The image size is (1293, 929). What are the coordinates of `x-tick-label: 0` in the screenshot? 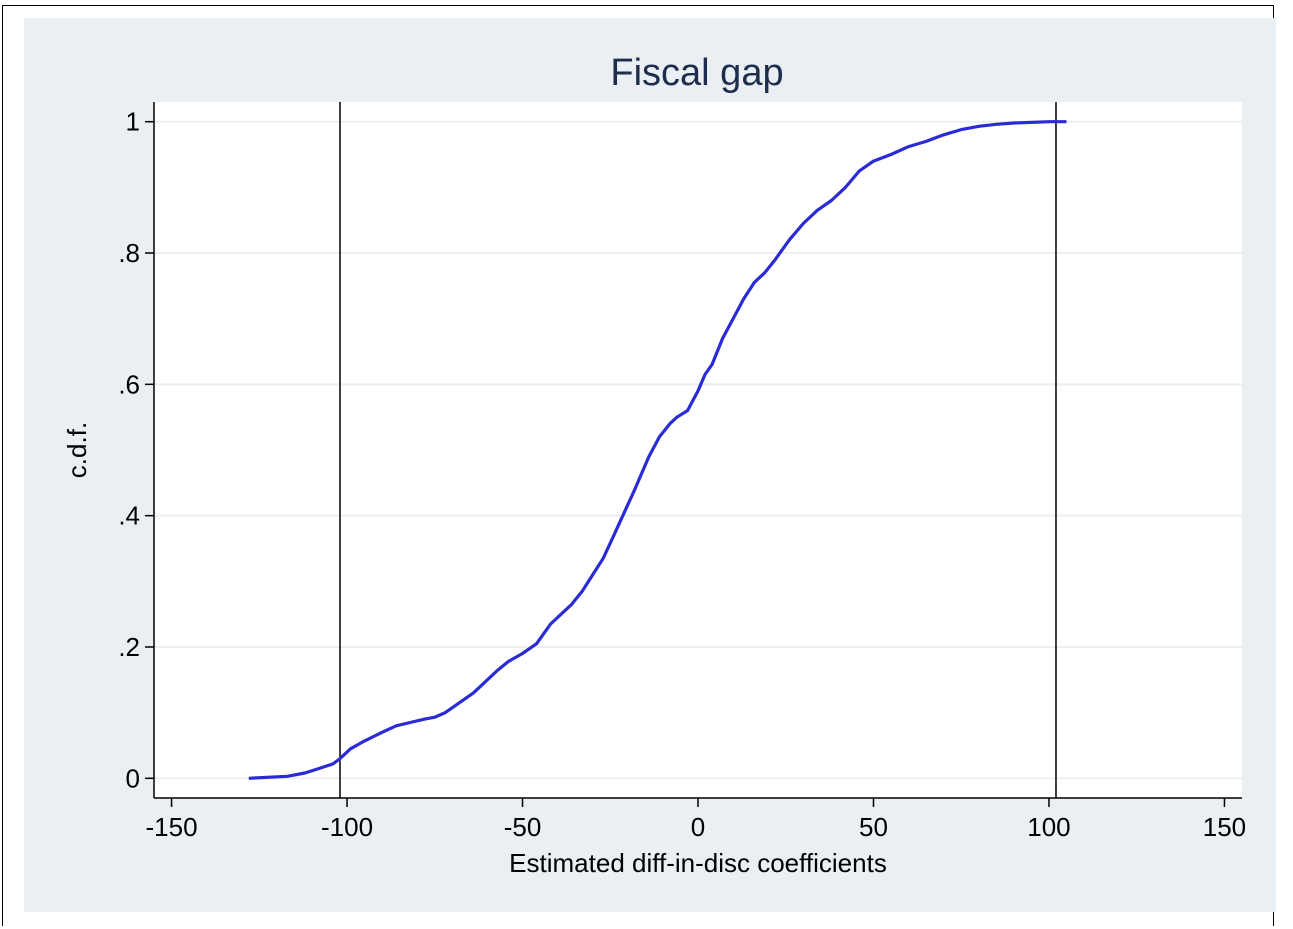 It's located at (698, 827).